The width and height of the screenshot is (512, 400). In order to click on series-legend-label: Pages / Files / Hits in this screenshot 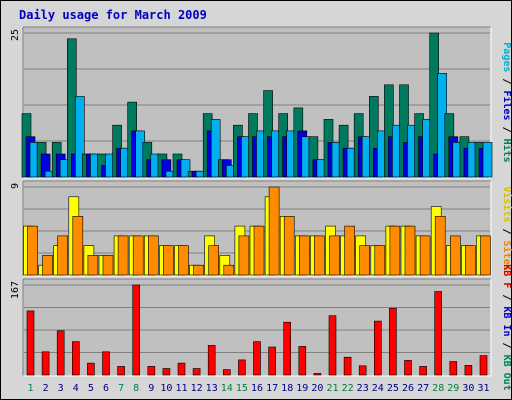, I will do `click(506, 102)`.